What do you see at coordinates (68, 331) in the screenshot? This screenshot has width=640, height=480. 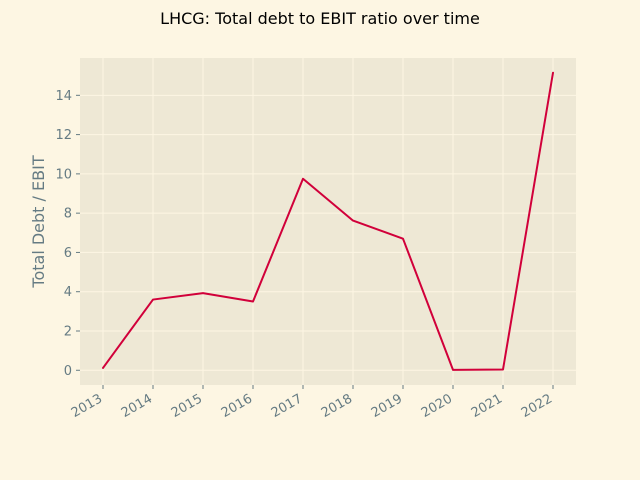 I see `y-tick-label: 2` at bounding box center [68, 331].